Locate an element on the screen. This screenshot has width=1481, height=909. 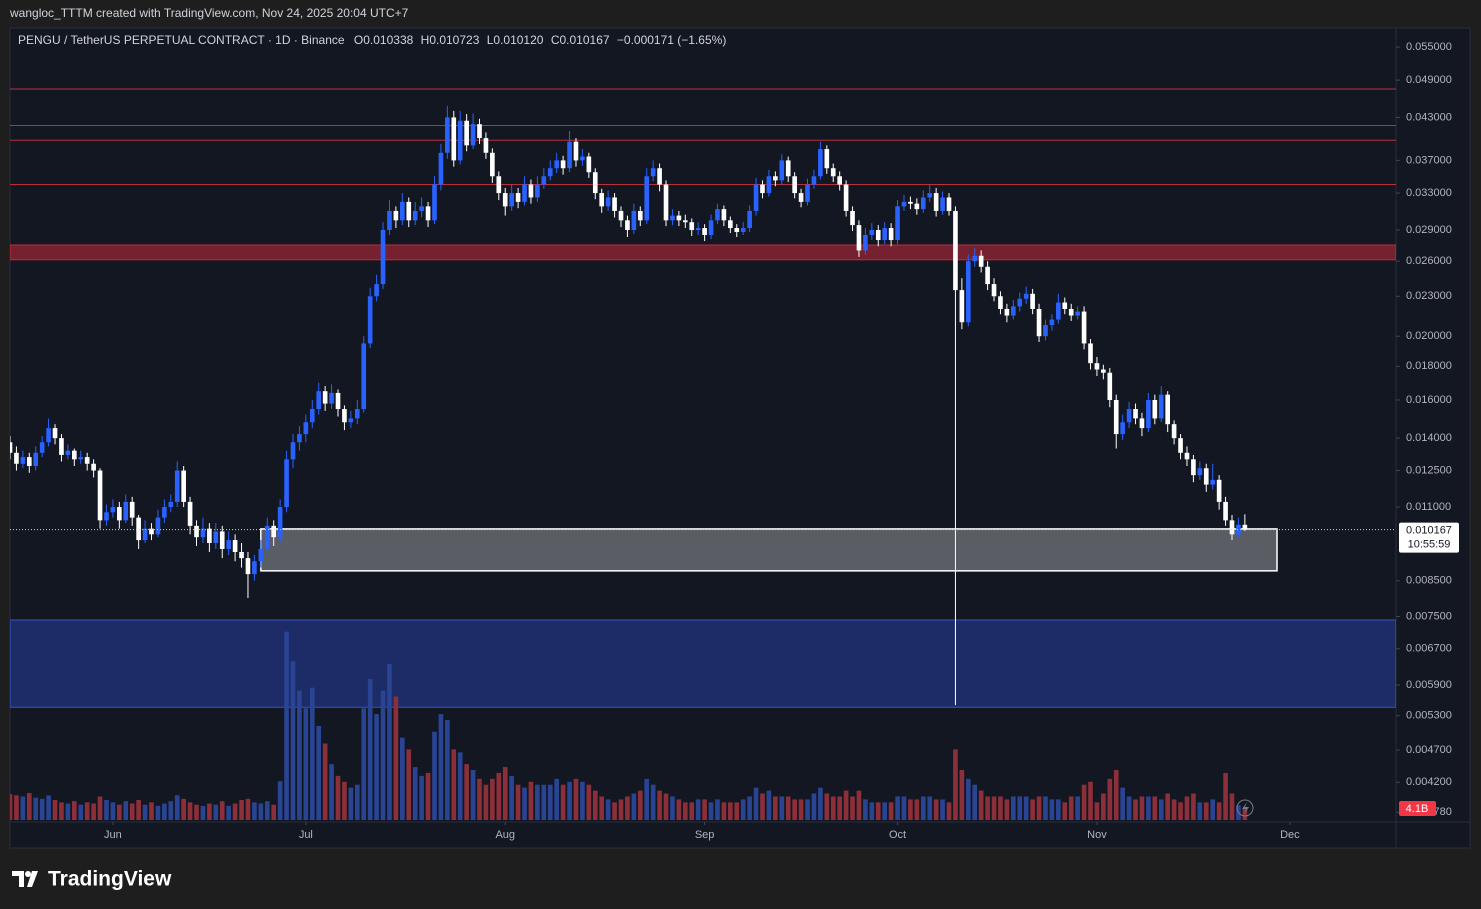
y-tick-label: 0.008500 is located at coordinates (1429, 581).